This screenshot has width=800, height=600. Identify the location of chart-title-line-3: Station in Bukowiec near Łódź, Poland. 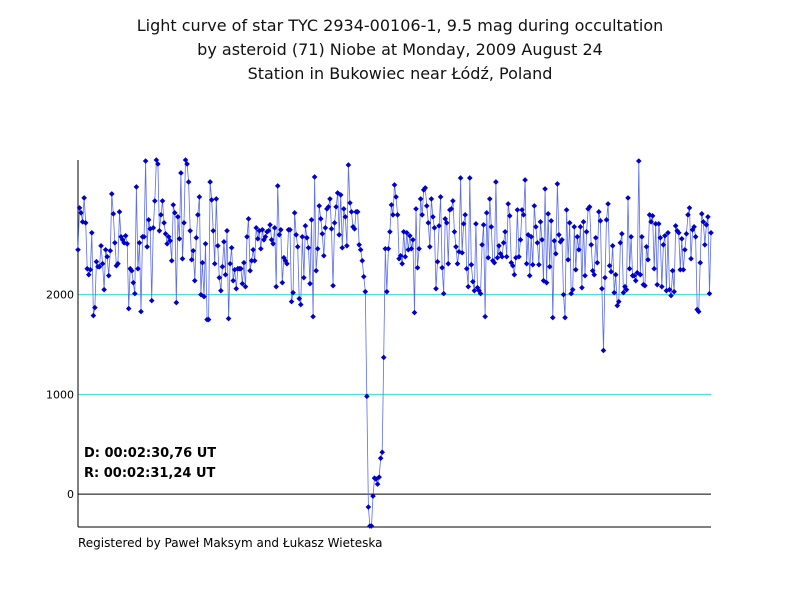
(400, 73).